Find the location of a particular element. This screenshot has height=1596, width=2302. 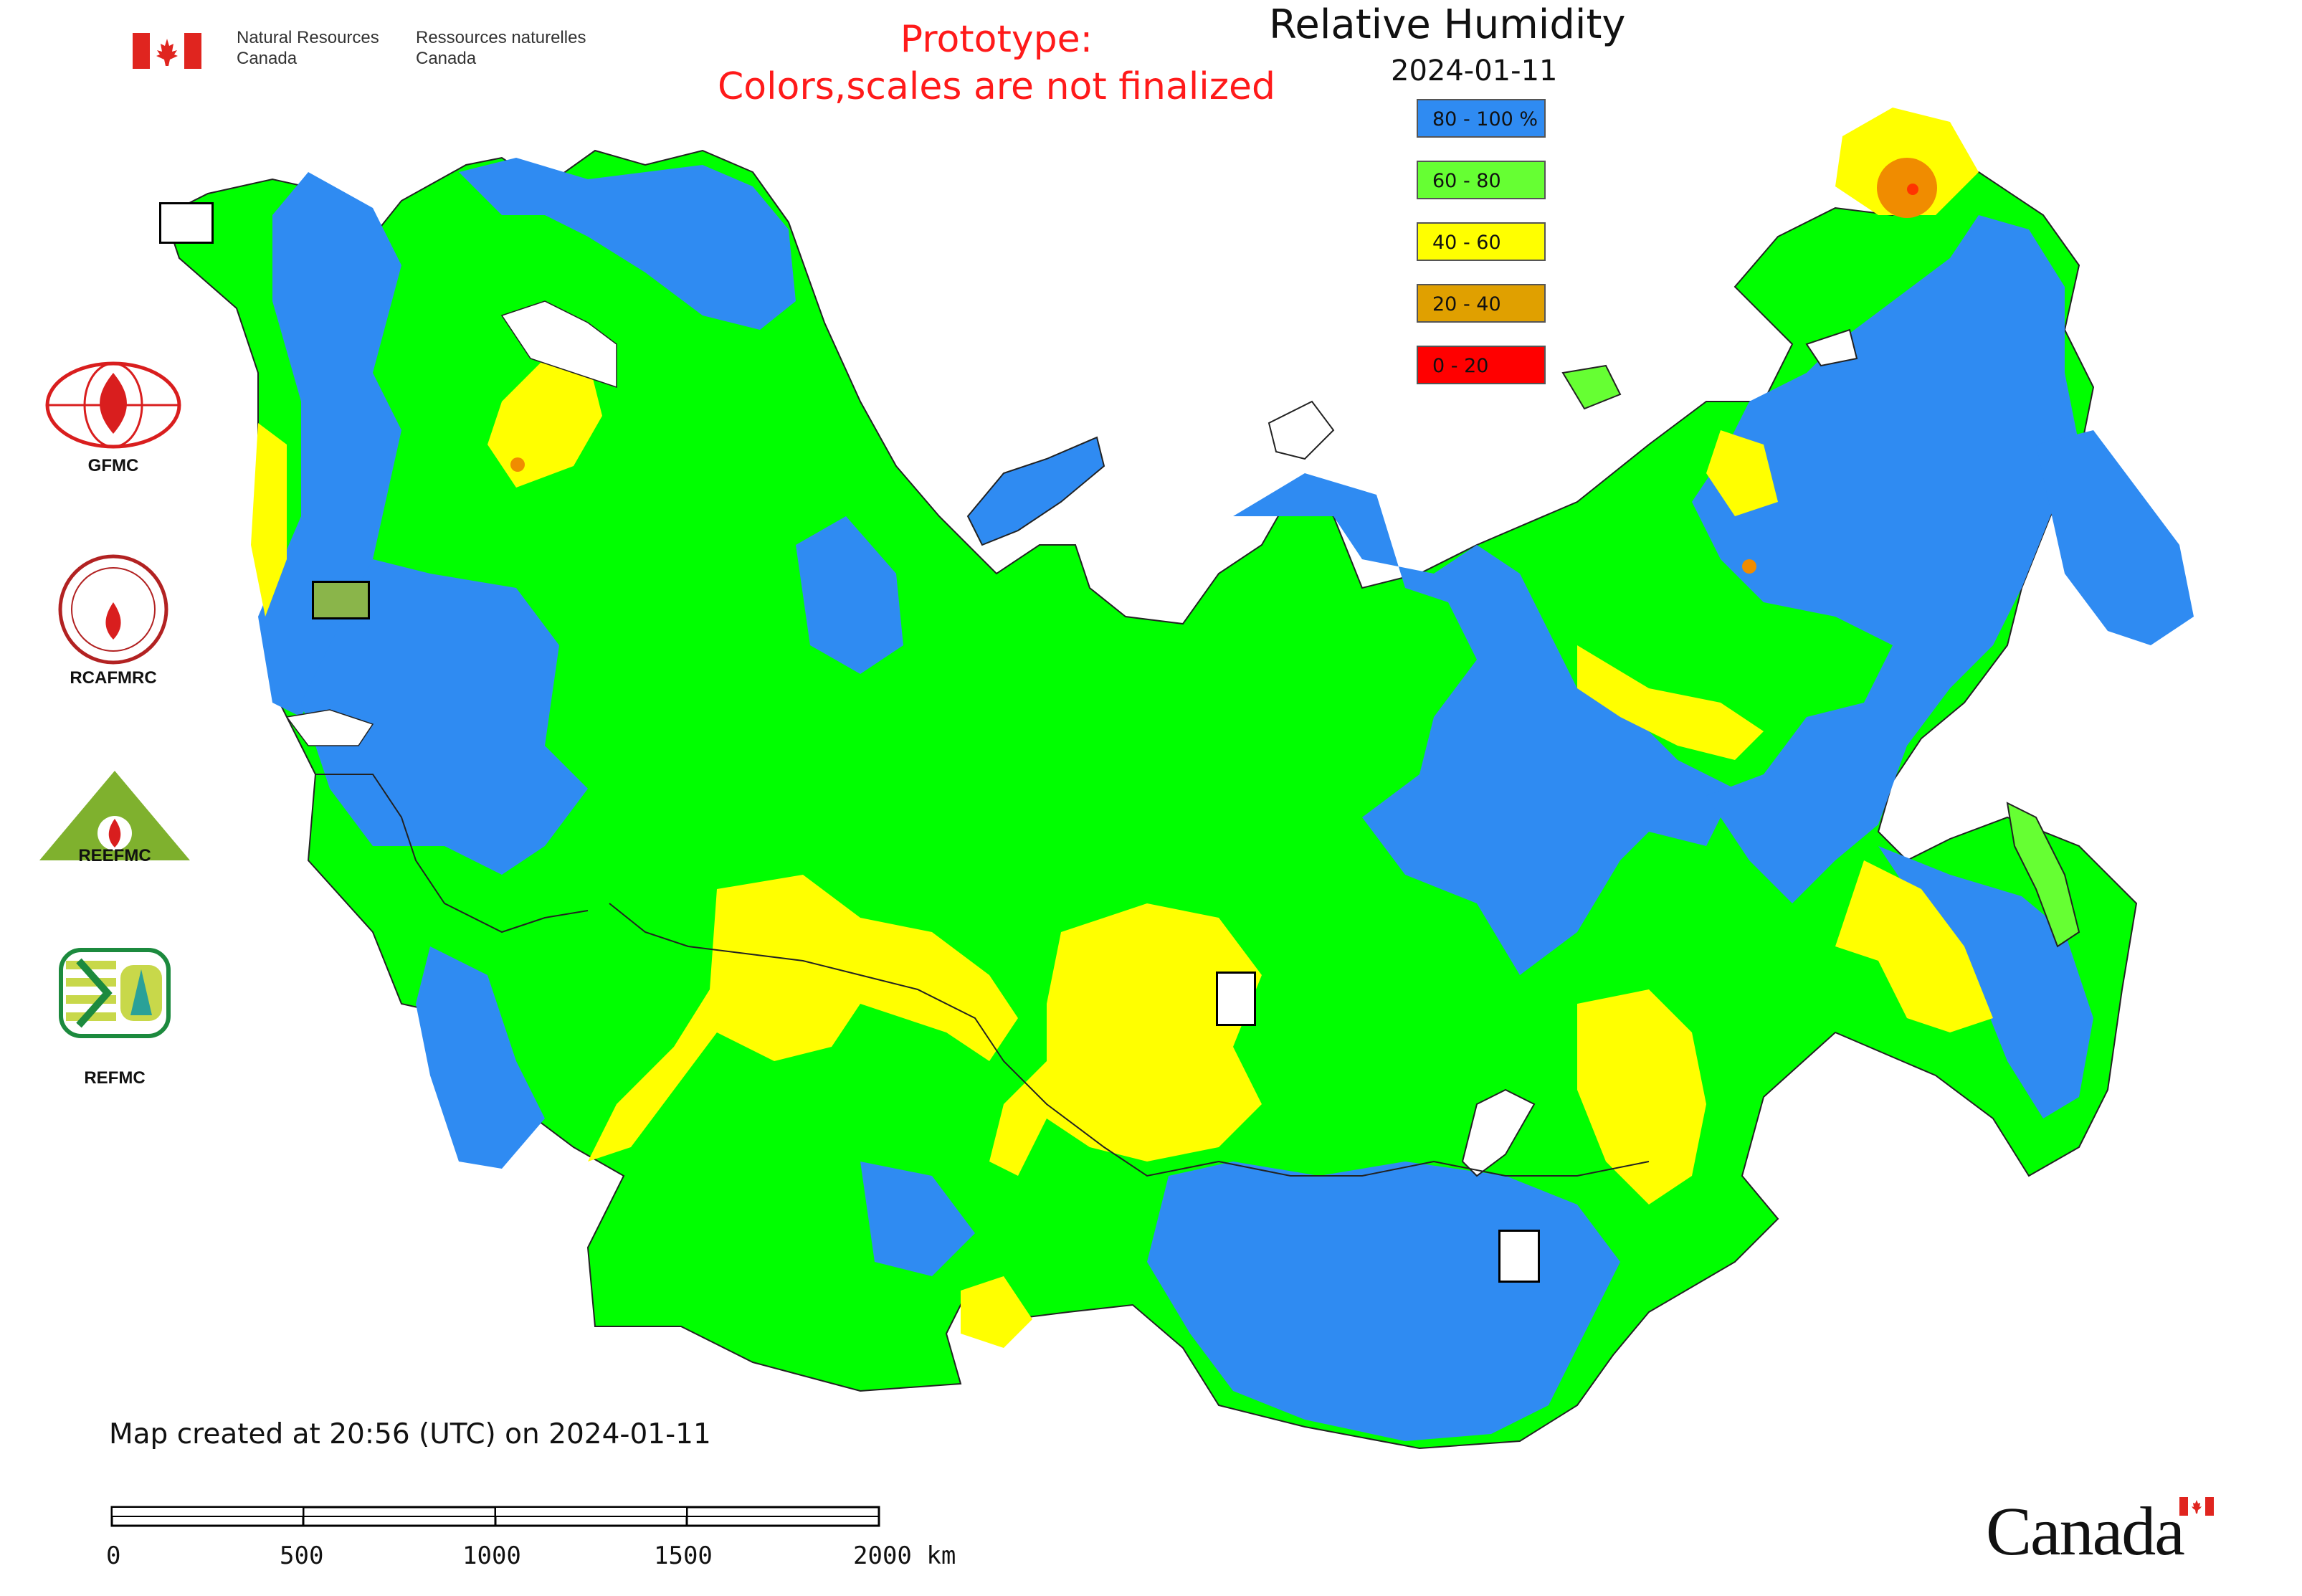

map-created-timestamp: Map created at 20:56 (UTC) on 2024-01-11 is located at coordinates (410, 1434).